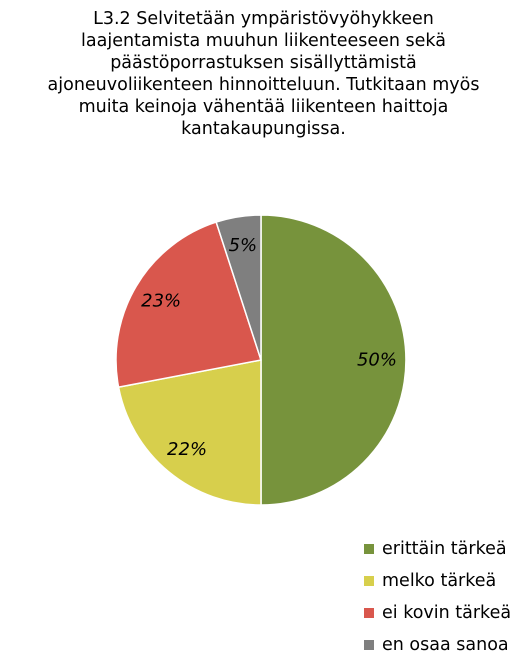 The height and width of the screenshot is (661, 527). What do you see at coordinates (161, 300) in the screenshot?
I see `data-label: 23%` at bounding box center [161, 300].